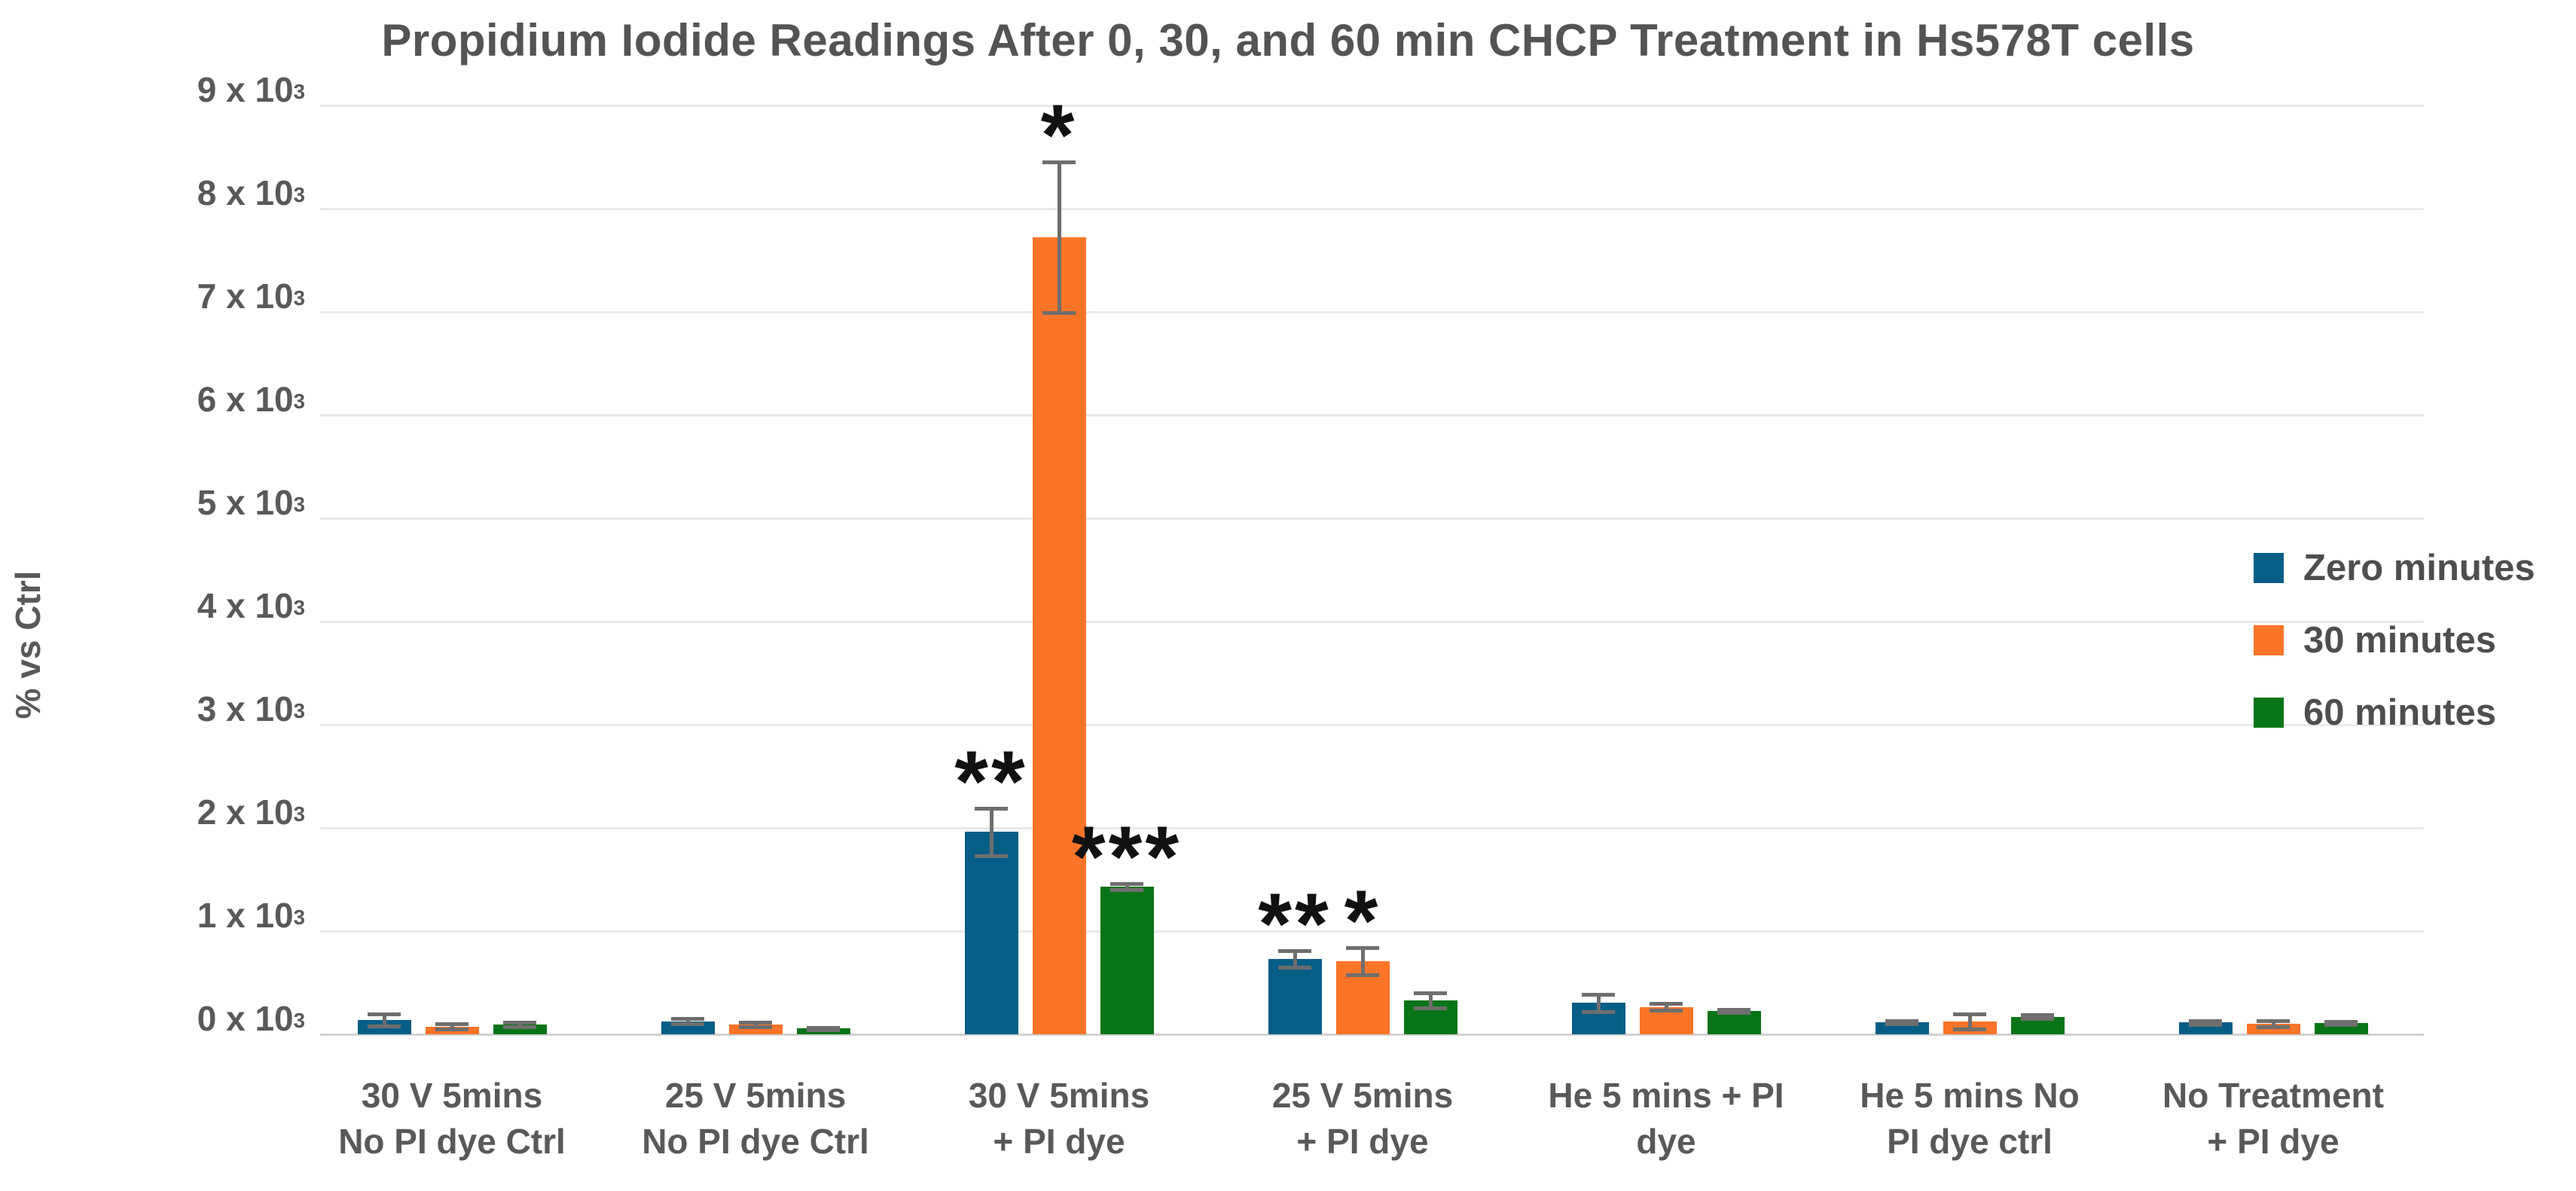 The width and height of the screenshot is (2576, 1191). I want to click on legend-label: 60 minutes, so click(2399, 712).